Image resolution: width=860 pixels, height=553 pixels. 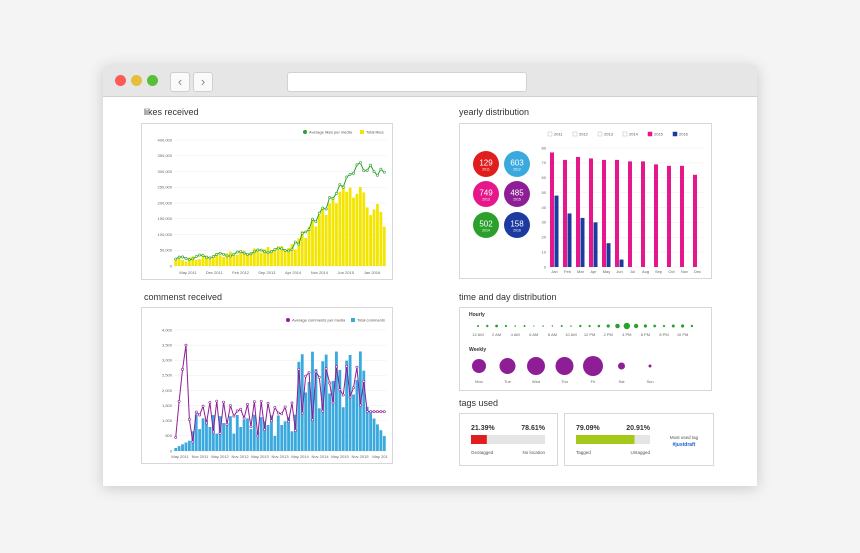 What do you see at coordinates (477, 334) in the screenshot?
I see `hour-label: 12 AM` at bounding box center [477, 334].